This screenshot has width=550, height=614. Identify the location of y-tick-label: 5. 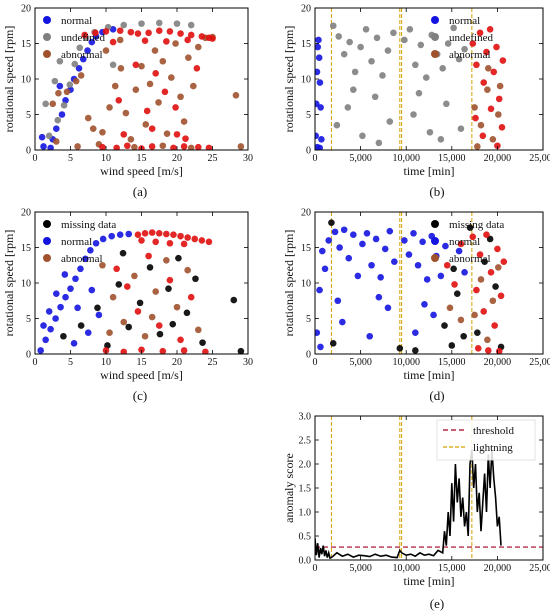
(28, 319).